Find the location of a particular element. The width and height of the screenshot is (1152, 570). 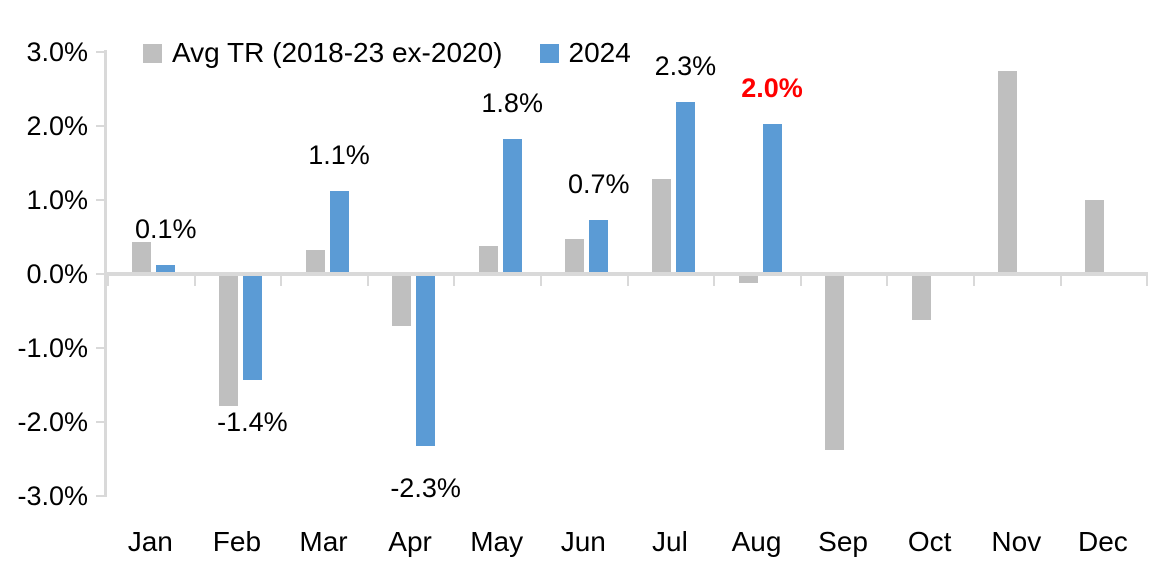

y-tick-3.0% is located at coordinates (100, 52).